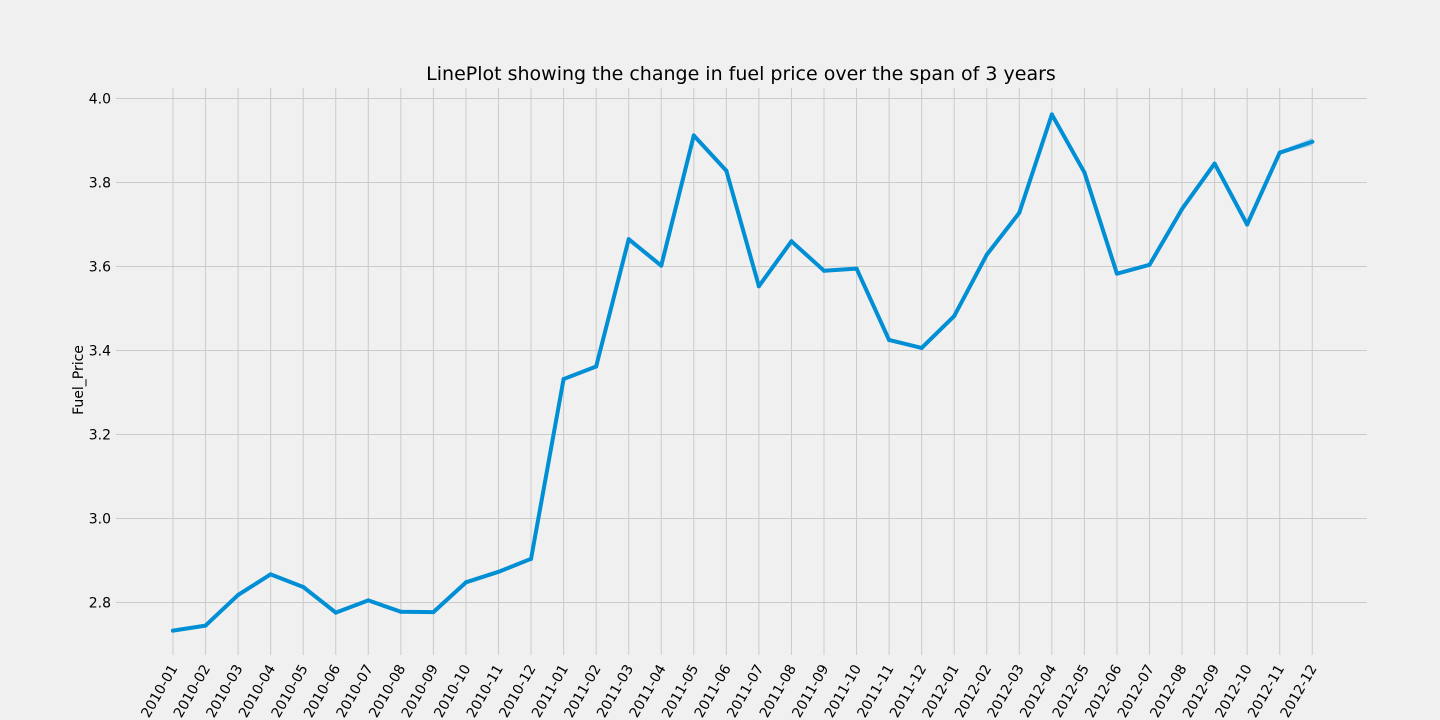 The width and height of the screenshot is (1440, 720). What do you see at coordinates (100, 520) in the screenshot?
I see `y-tick-label: 3.0` at bounding box center [100, 520].